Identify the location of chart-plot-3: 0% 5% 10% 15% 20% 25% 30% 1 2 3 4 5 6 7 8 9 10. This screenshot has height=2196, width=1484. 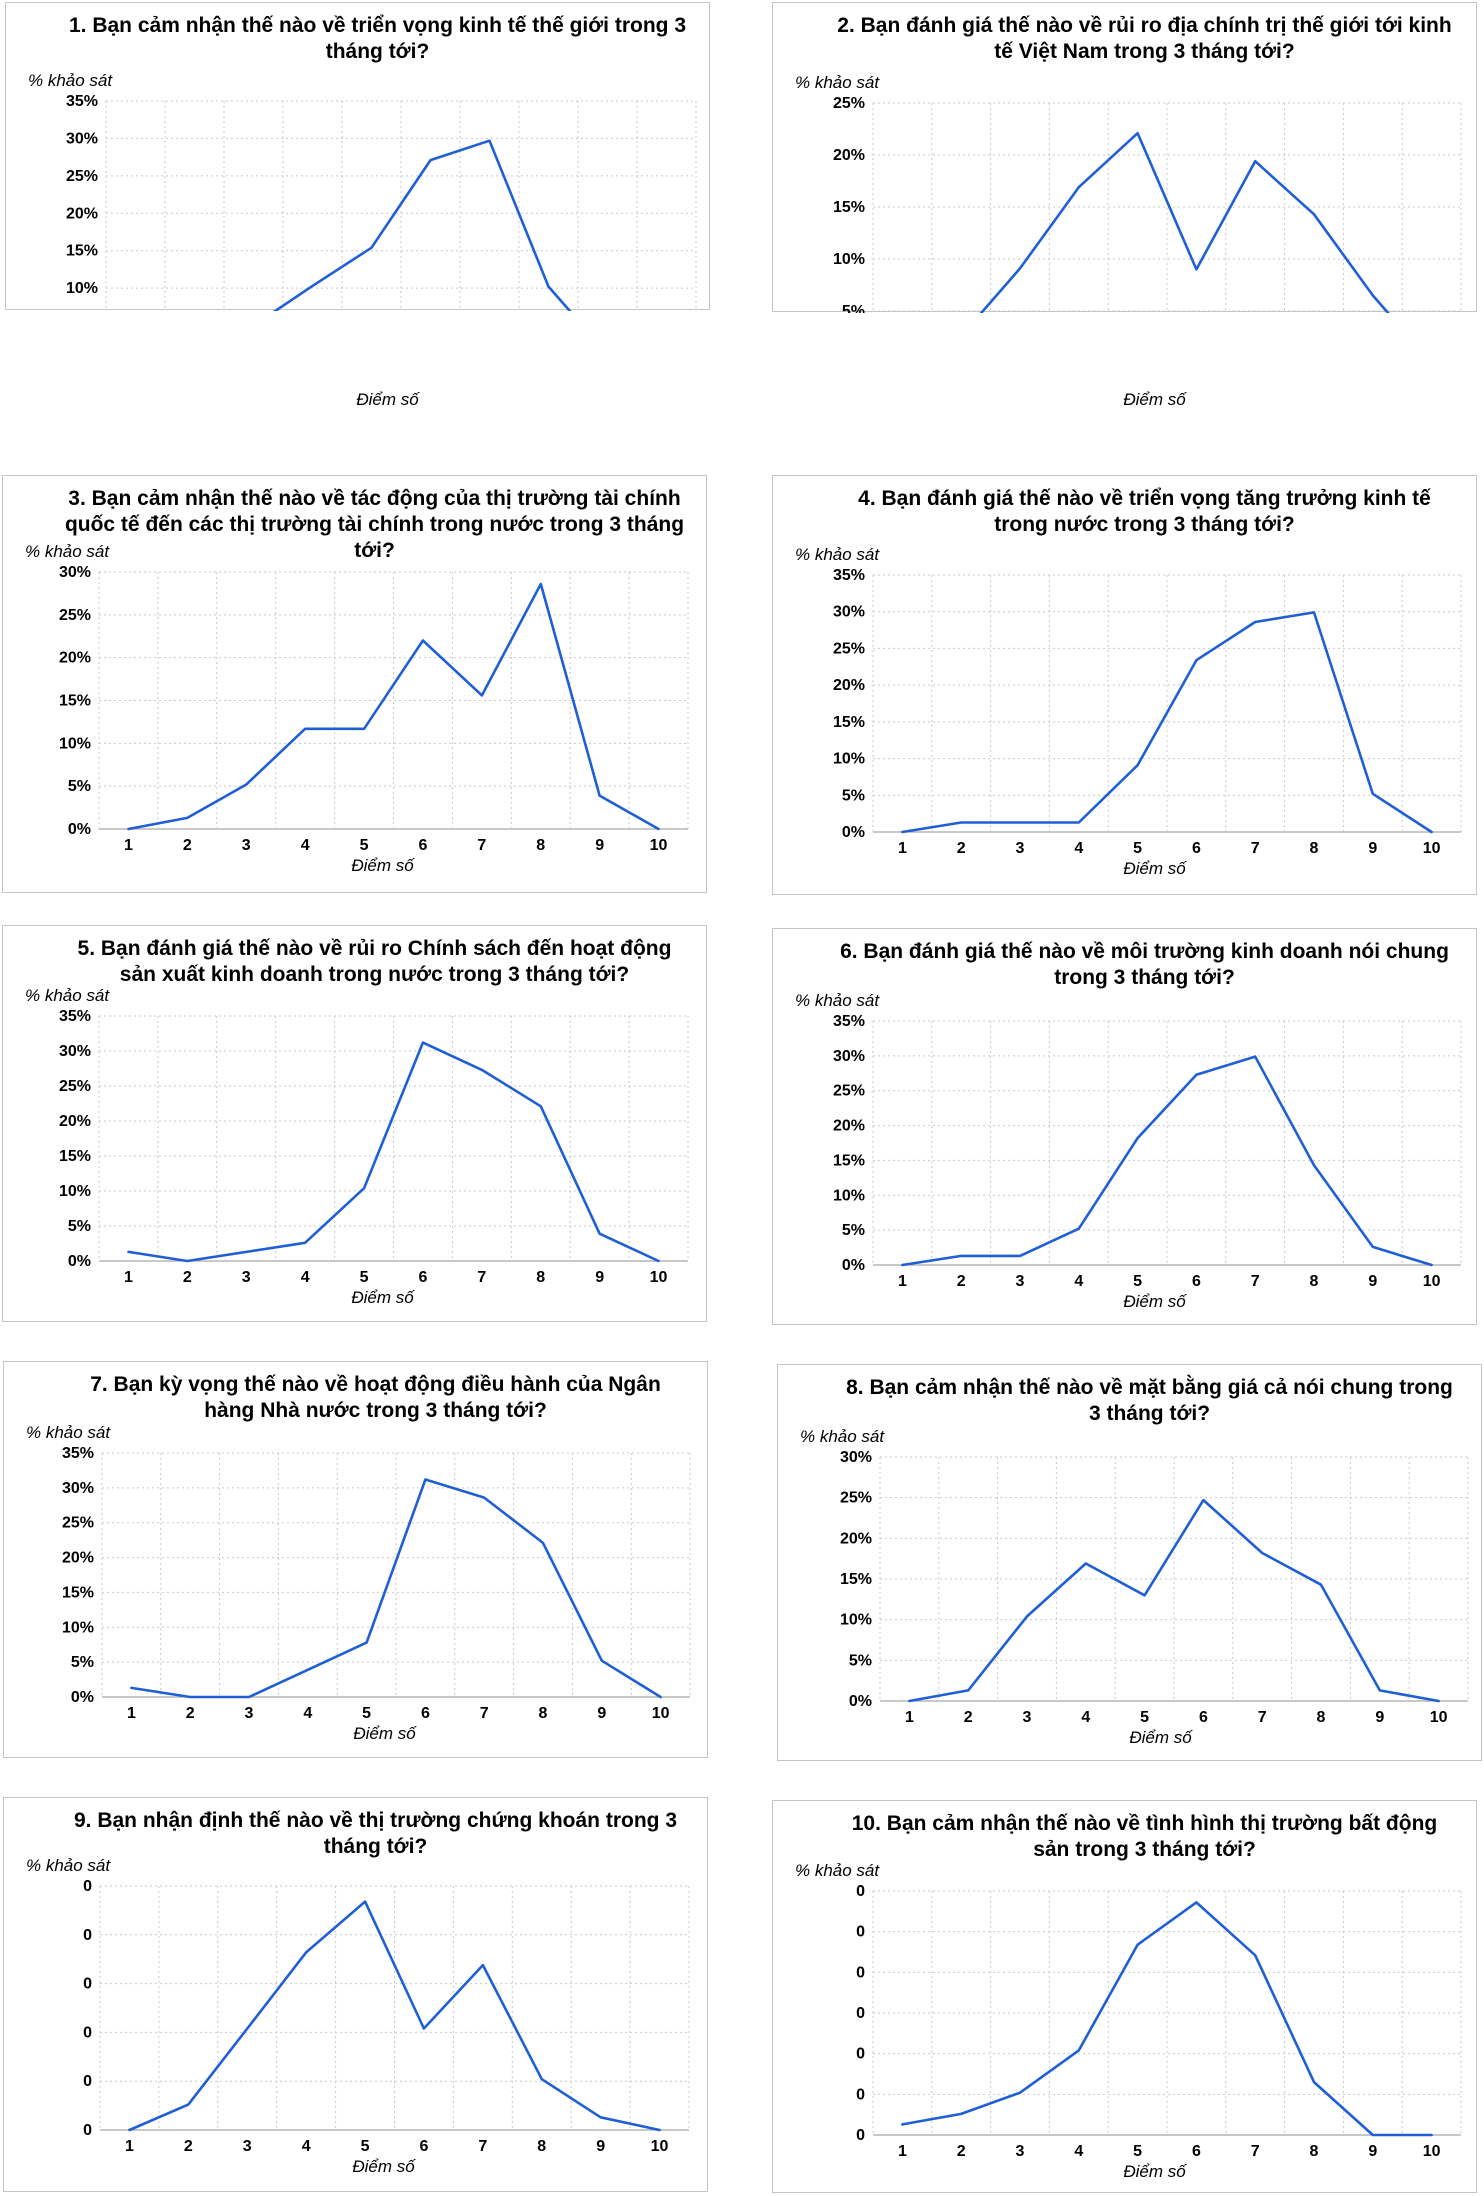
(374, 709).